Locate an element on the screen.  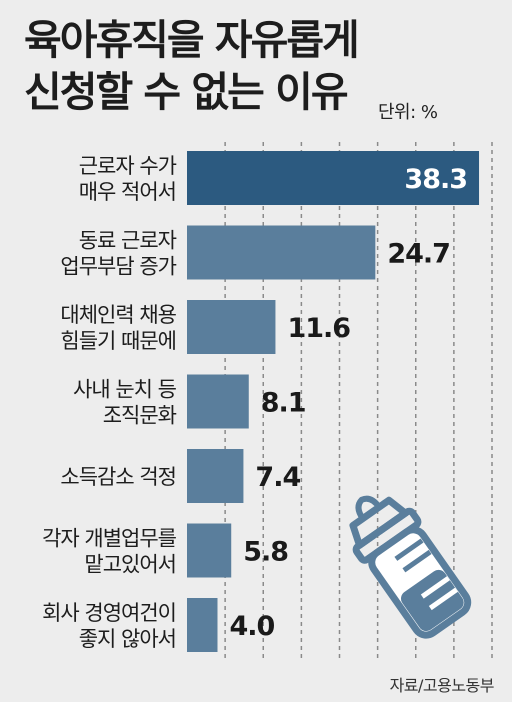
title-line-2: 신청할 수 없는 이유 is located at coordinates (186, 92).